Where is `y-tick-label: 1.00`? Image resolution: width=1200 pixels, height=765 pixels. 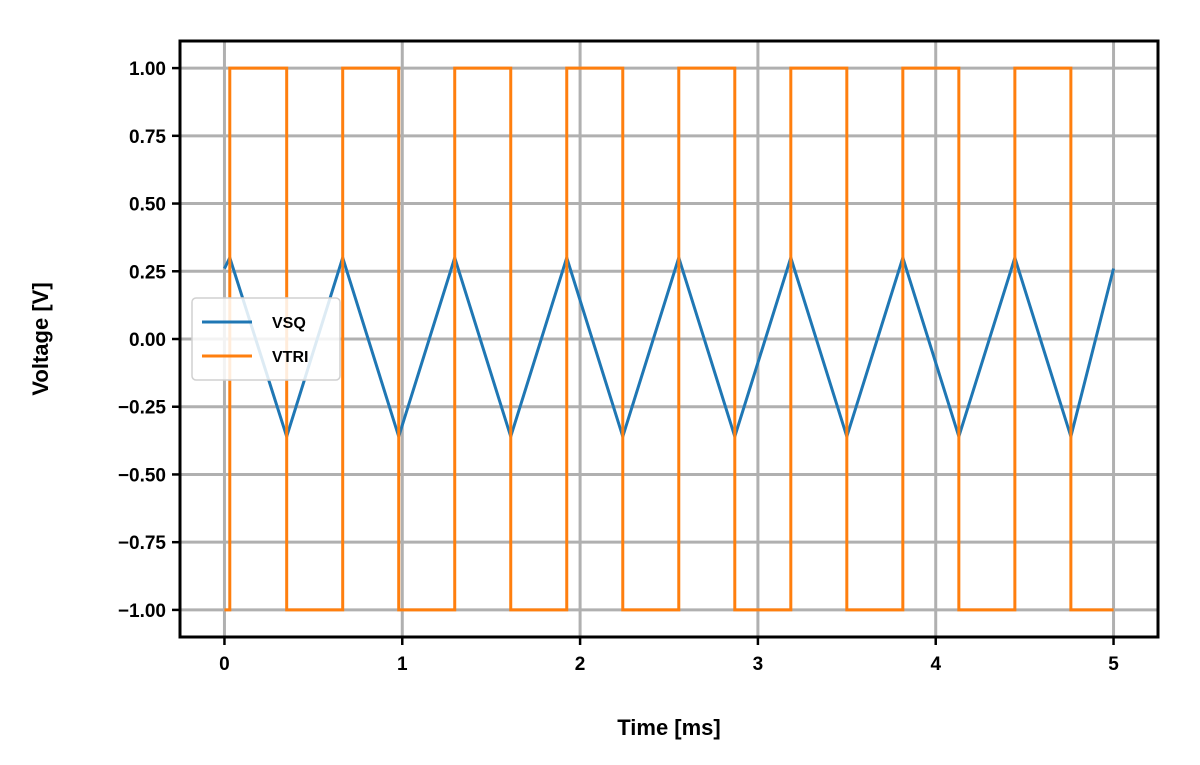
y-tick-label: 1.00 is located at coordinates (147, 69).